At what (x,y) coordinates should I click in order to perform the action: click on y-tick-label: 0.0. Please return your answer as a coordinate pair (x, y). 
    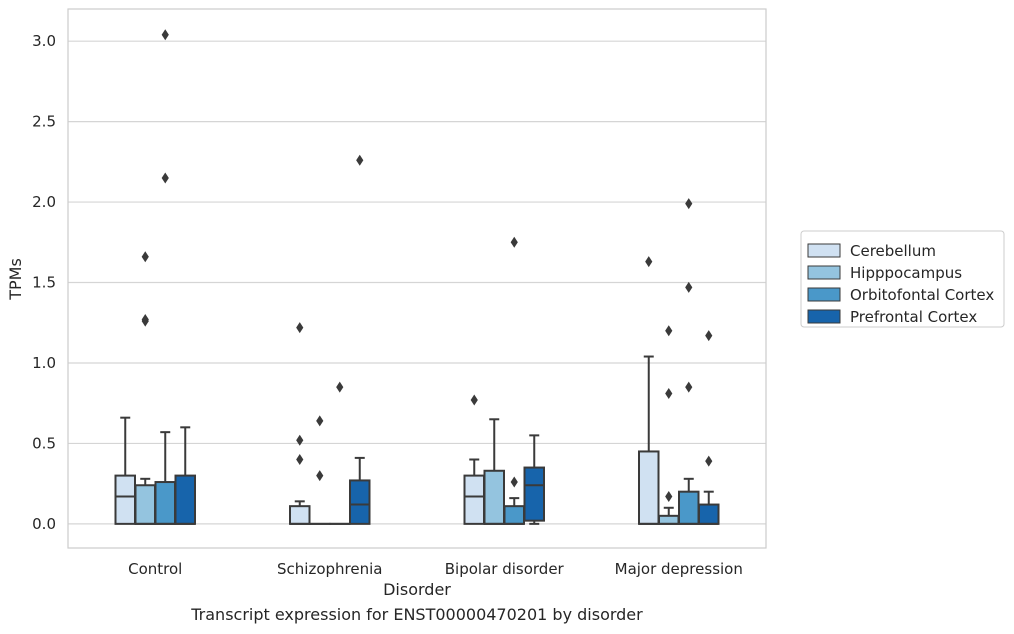
    Looking at the image, I should click on (44, 524).